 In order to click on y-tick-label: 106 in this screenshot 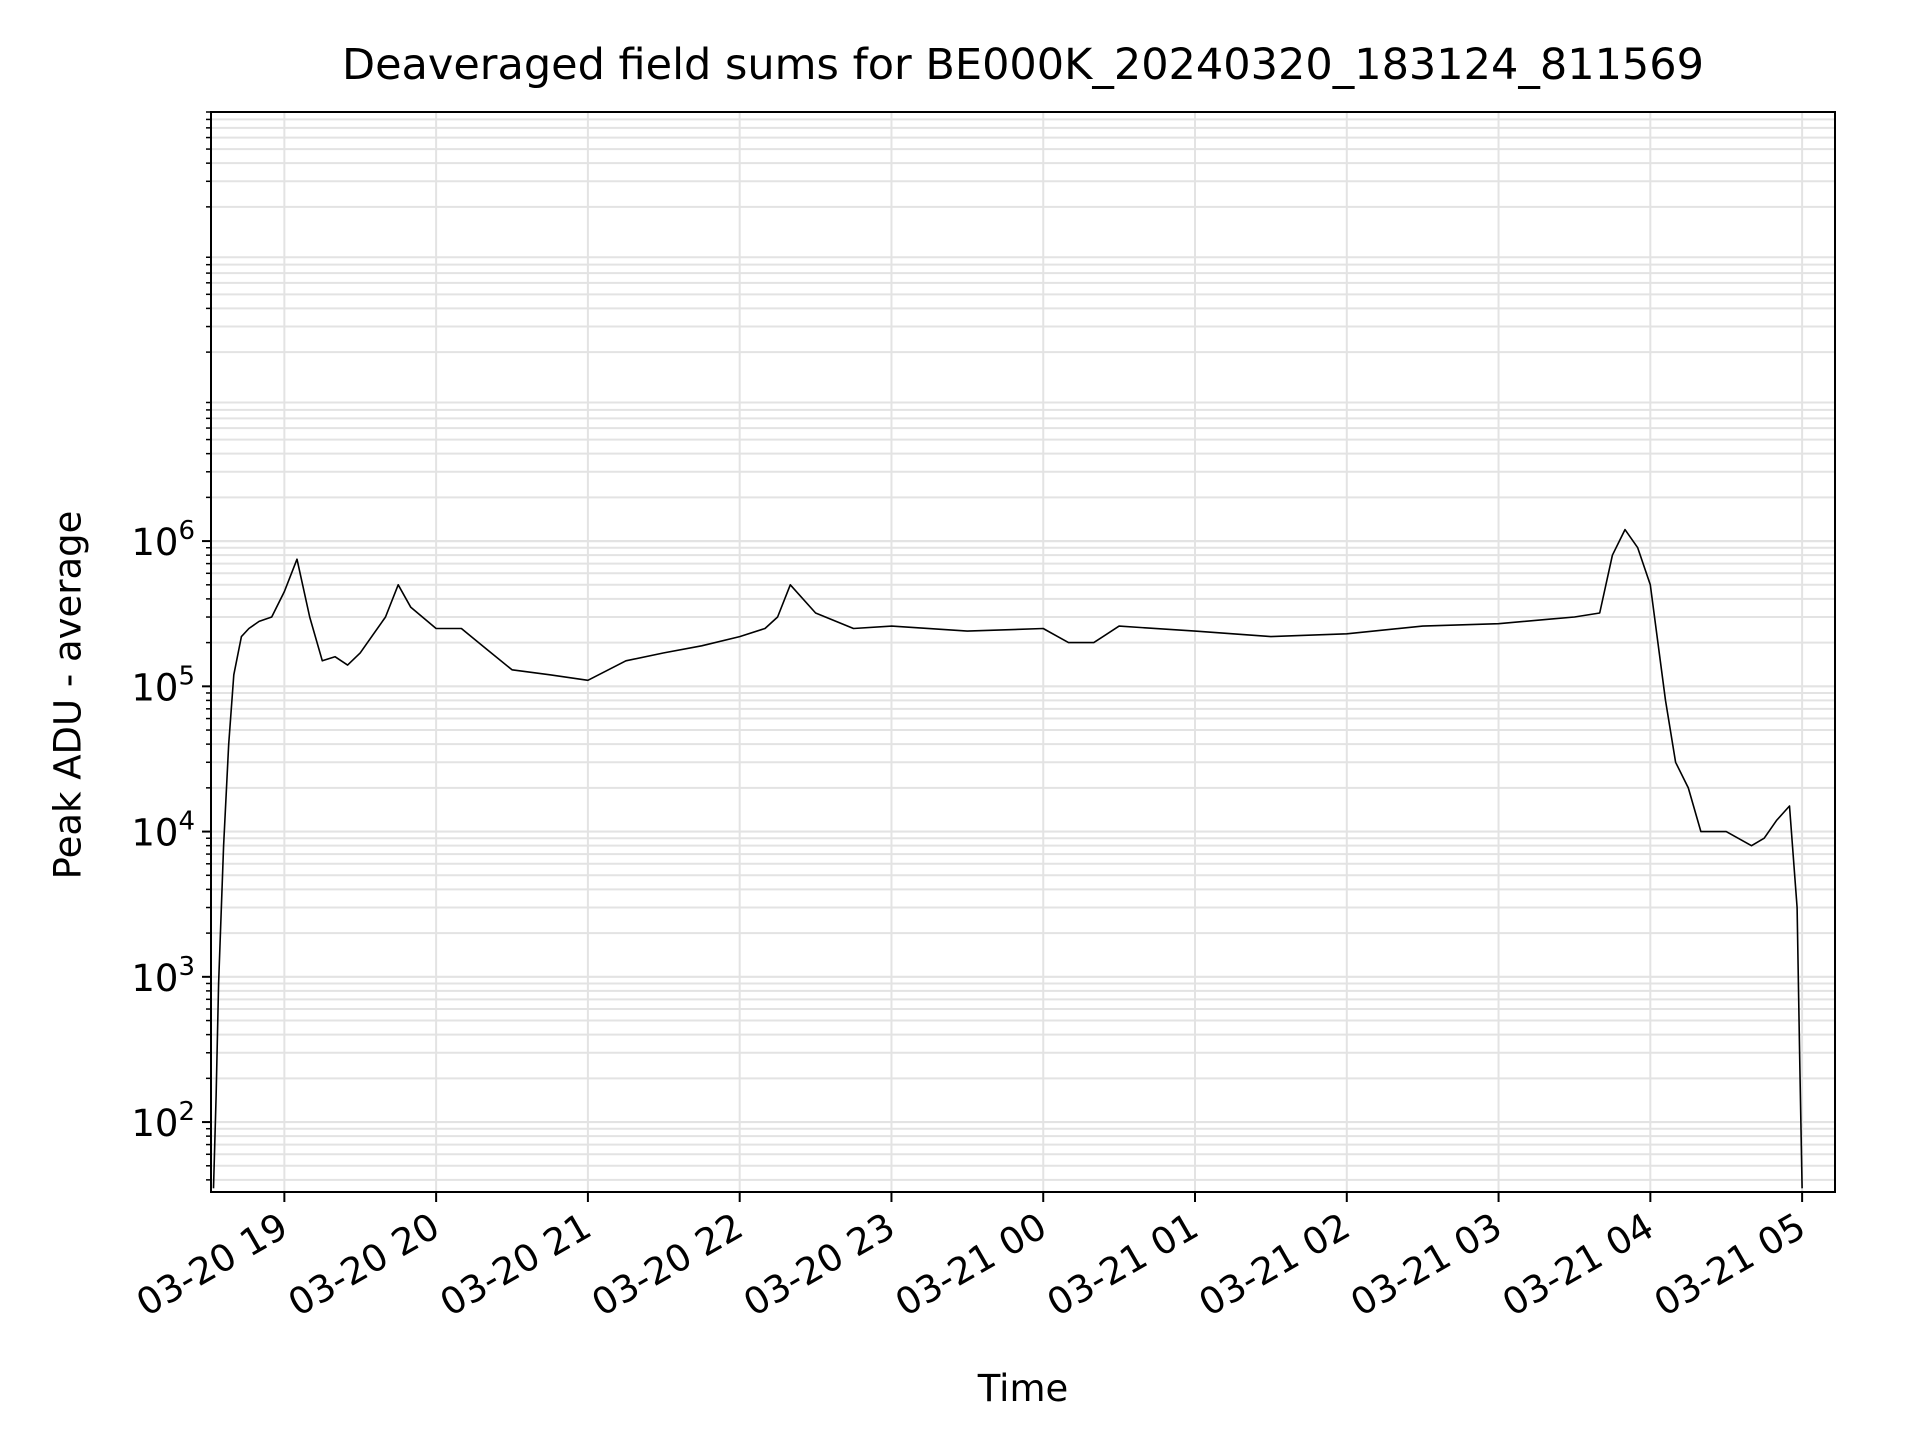, I will do `click(163, 540)`.